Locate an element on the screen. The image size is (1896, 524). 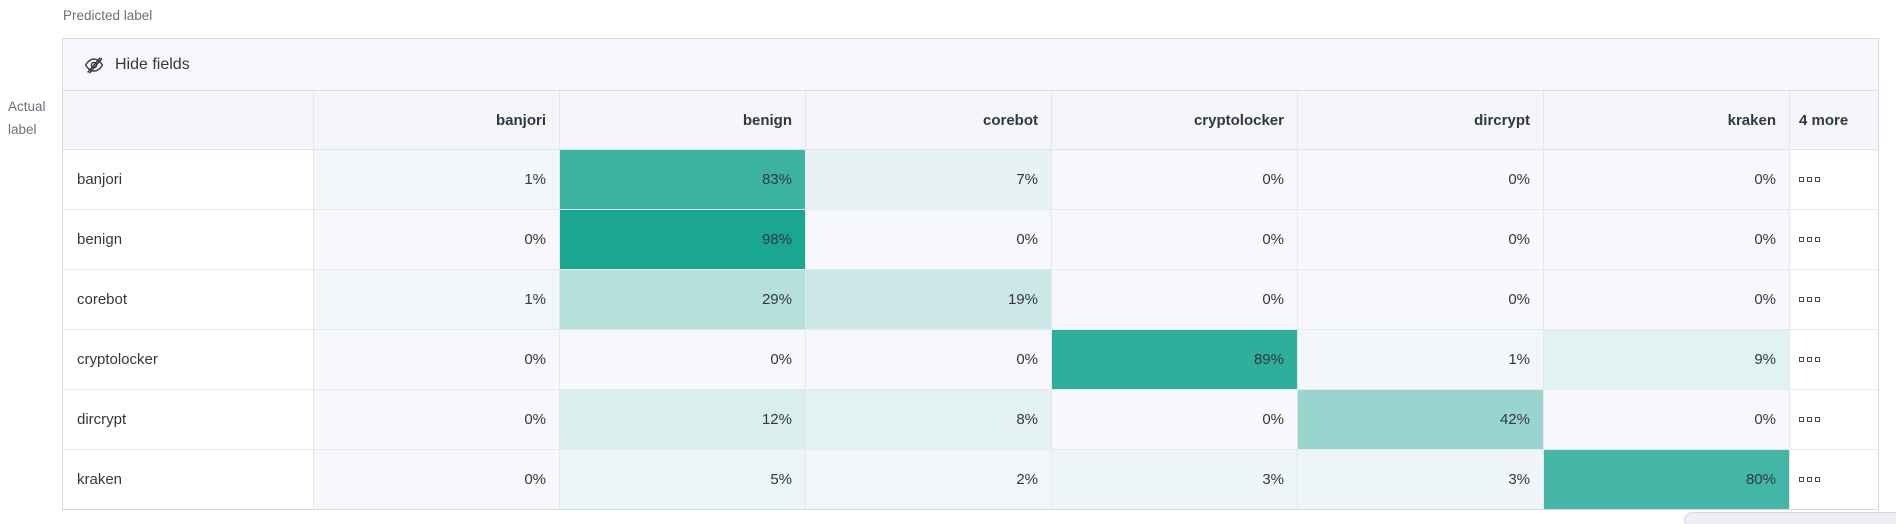
row-label-benign: benign is located at coordinates (188, 239).